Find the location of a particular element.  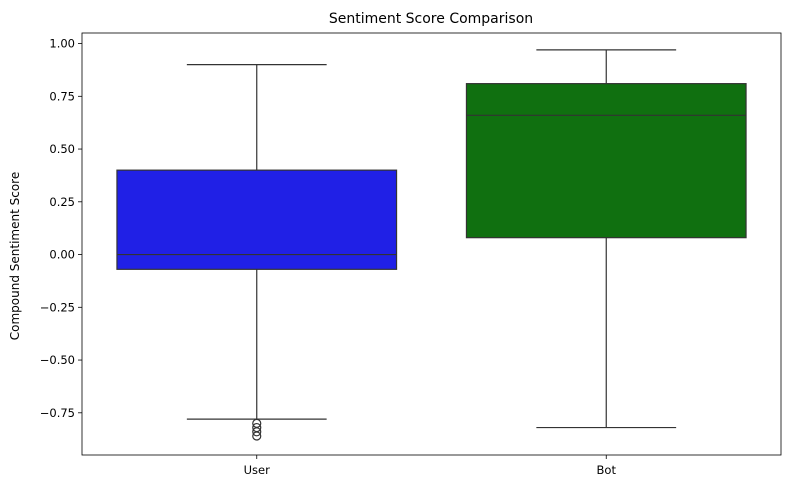

box-body-bot is located at coordinates (606, 161).